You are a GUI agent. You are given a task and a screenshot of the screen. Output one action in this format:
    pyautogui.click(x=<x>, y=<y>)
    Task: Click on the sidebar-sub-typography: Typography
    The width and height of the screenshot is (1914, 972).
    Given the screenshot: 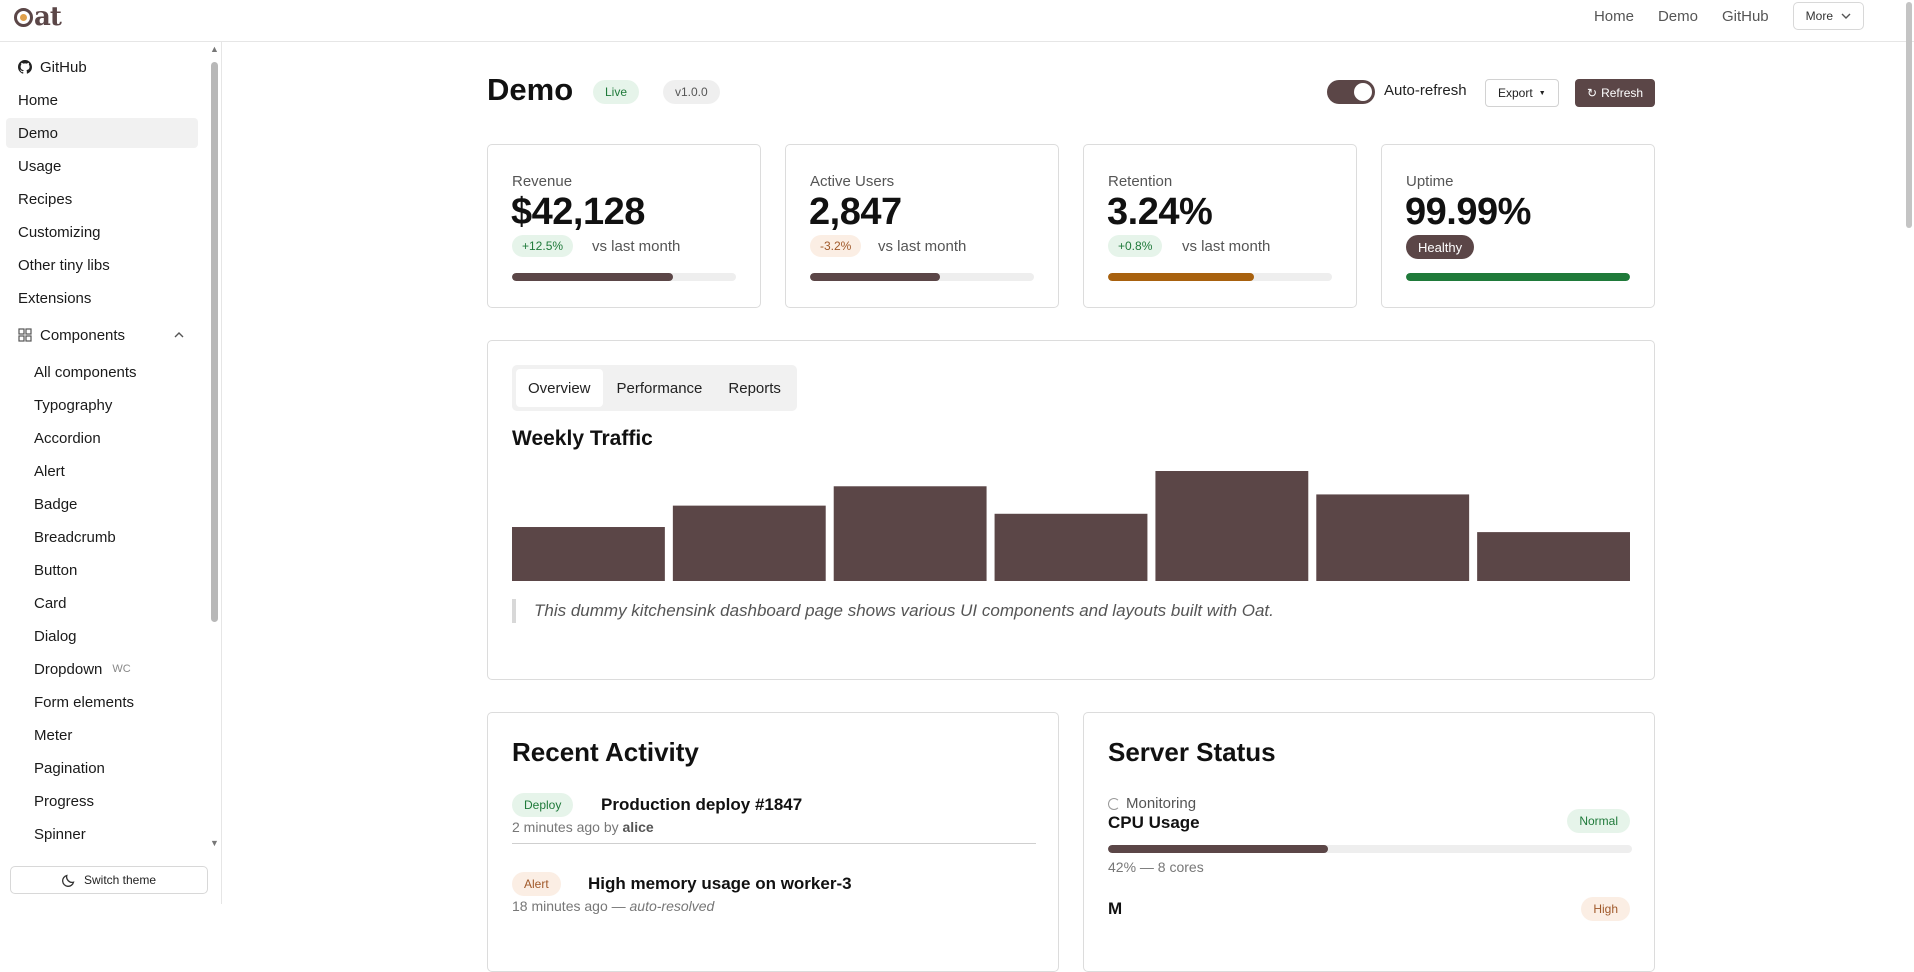 What is the action you would take?
    pyautogui.click(x=102, y=405)
    